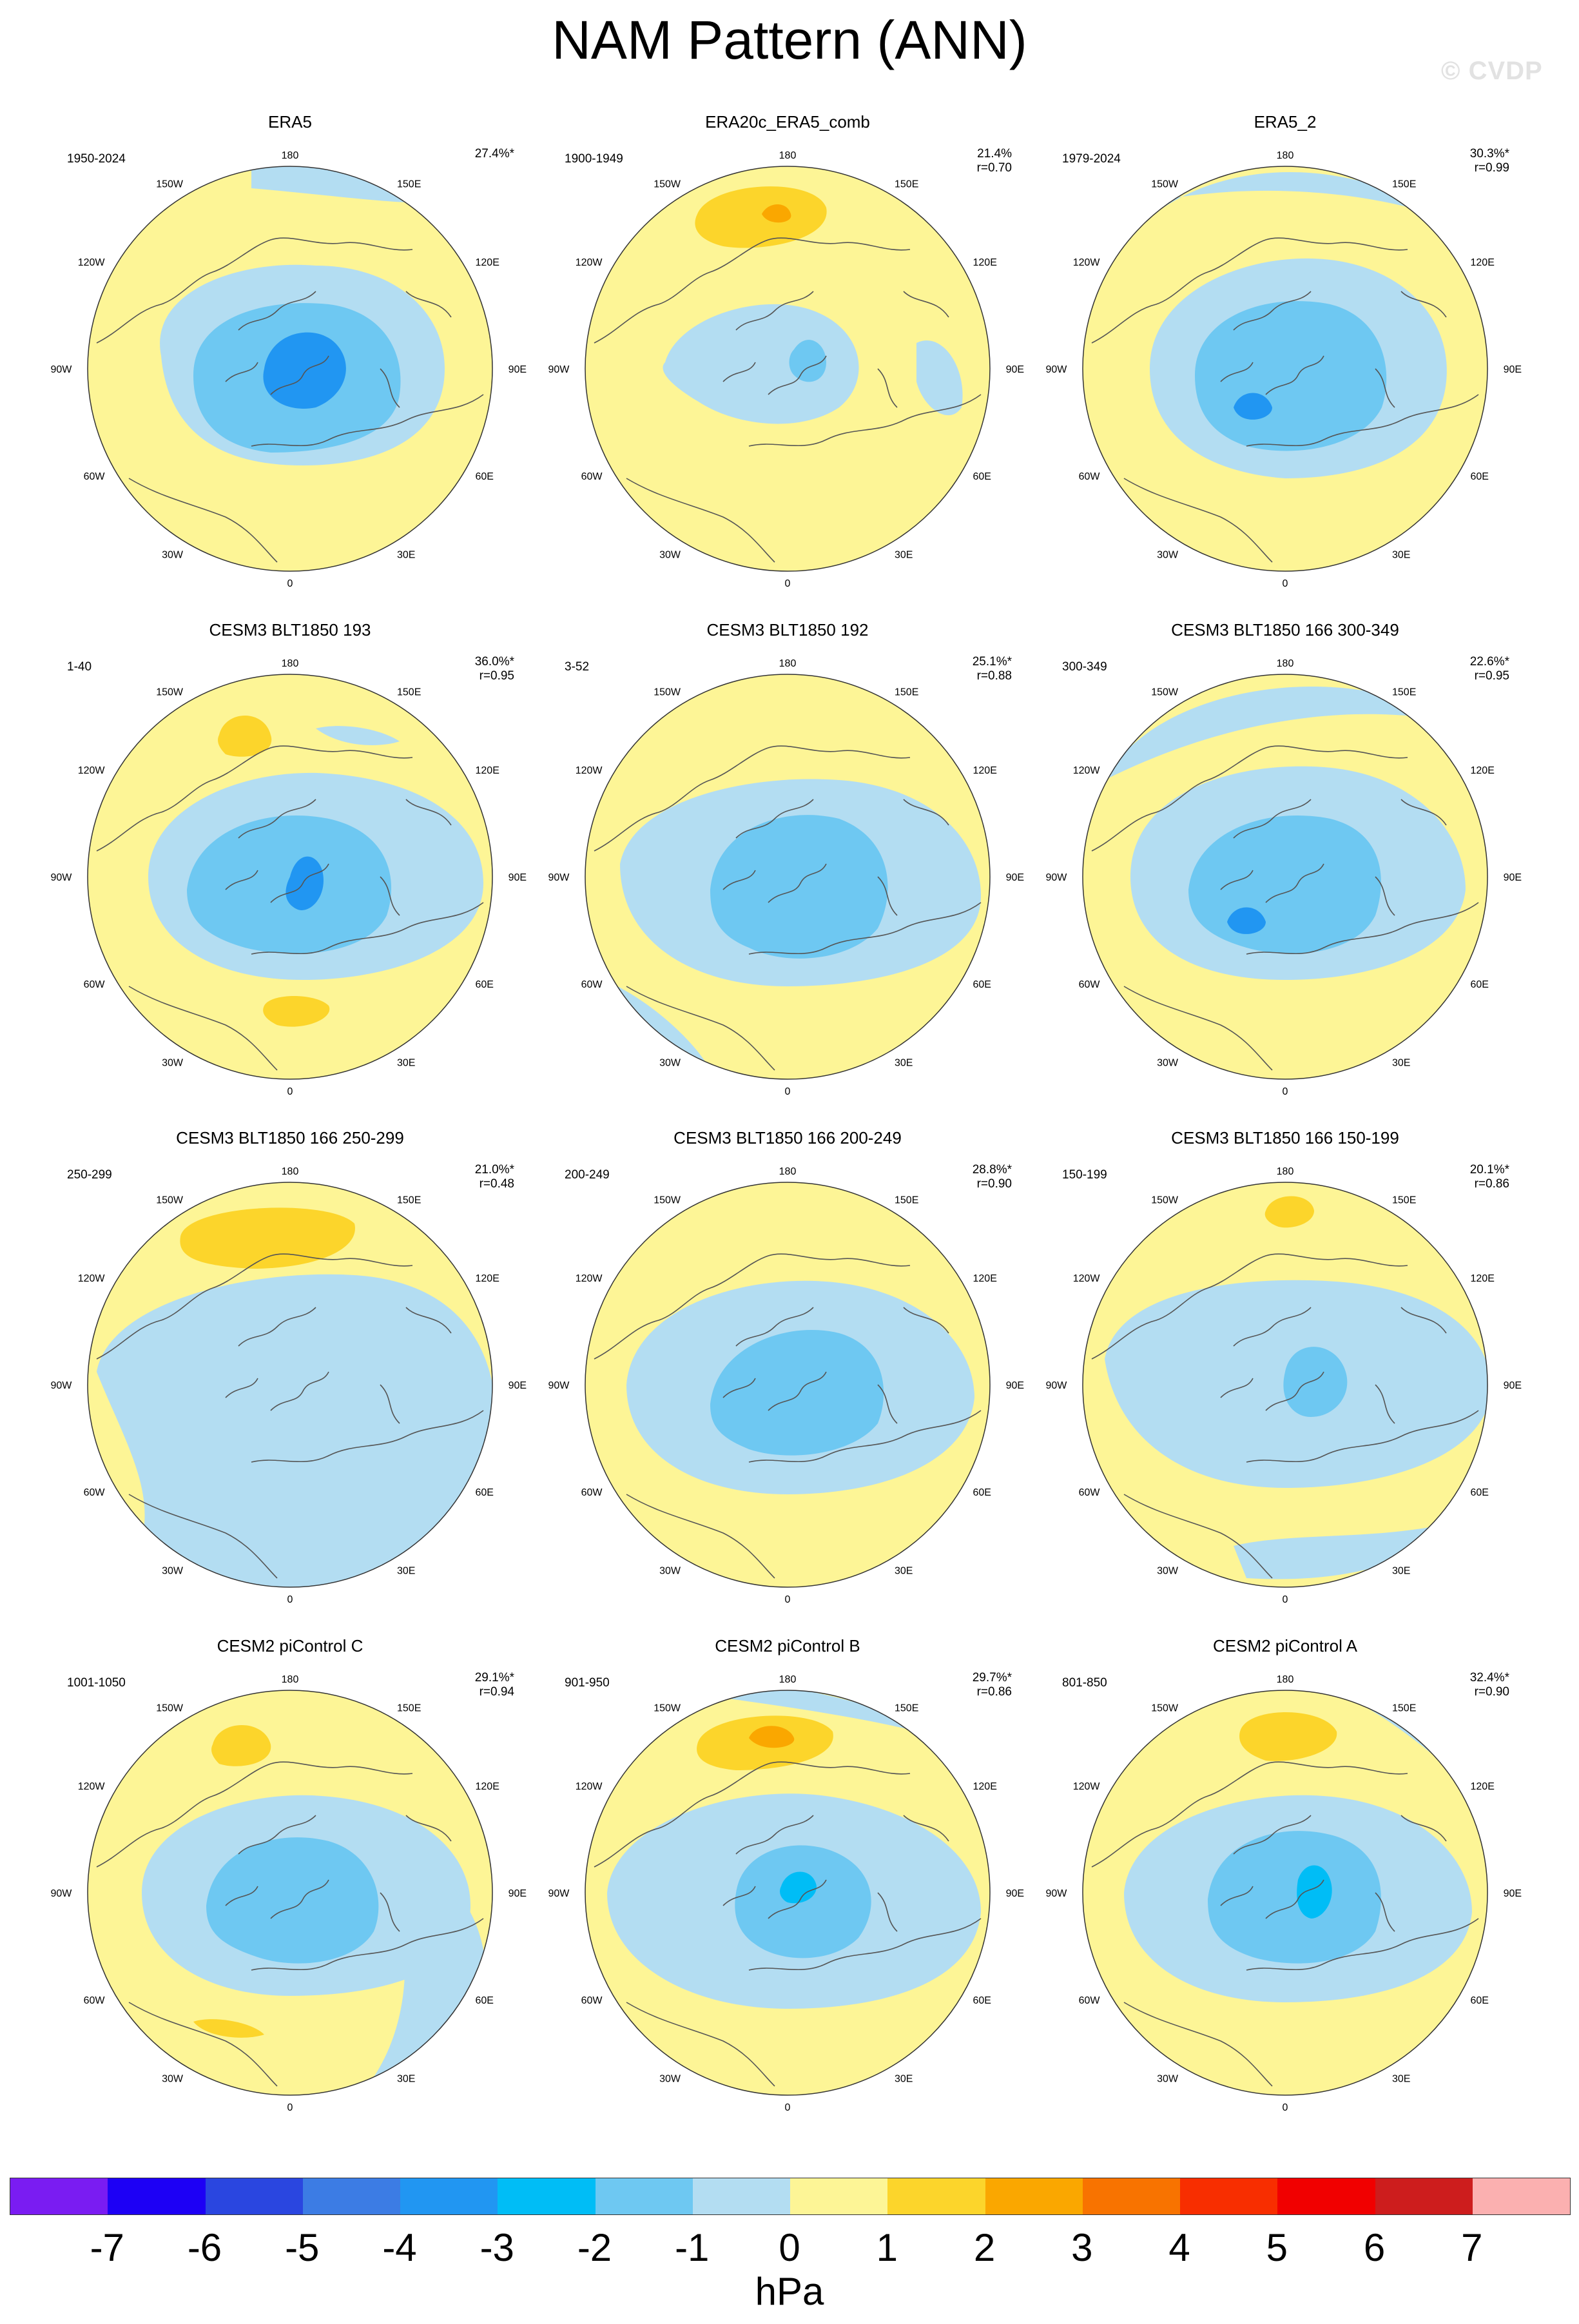  What do you see at coordinates (1489, 154) in the screenshot?
I see `variance-explained: 30.3%*` at bounding box center [1489, 154].